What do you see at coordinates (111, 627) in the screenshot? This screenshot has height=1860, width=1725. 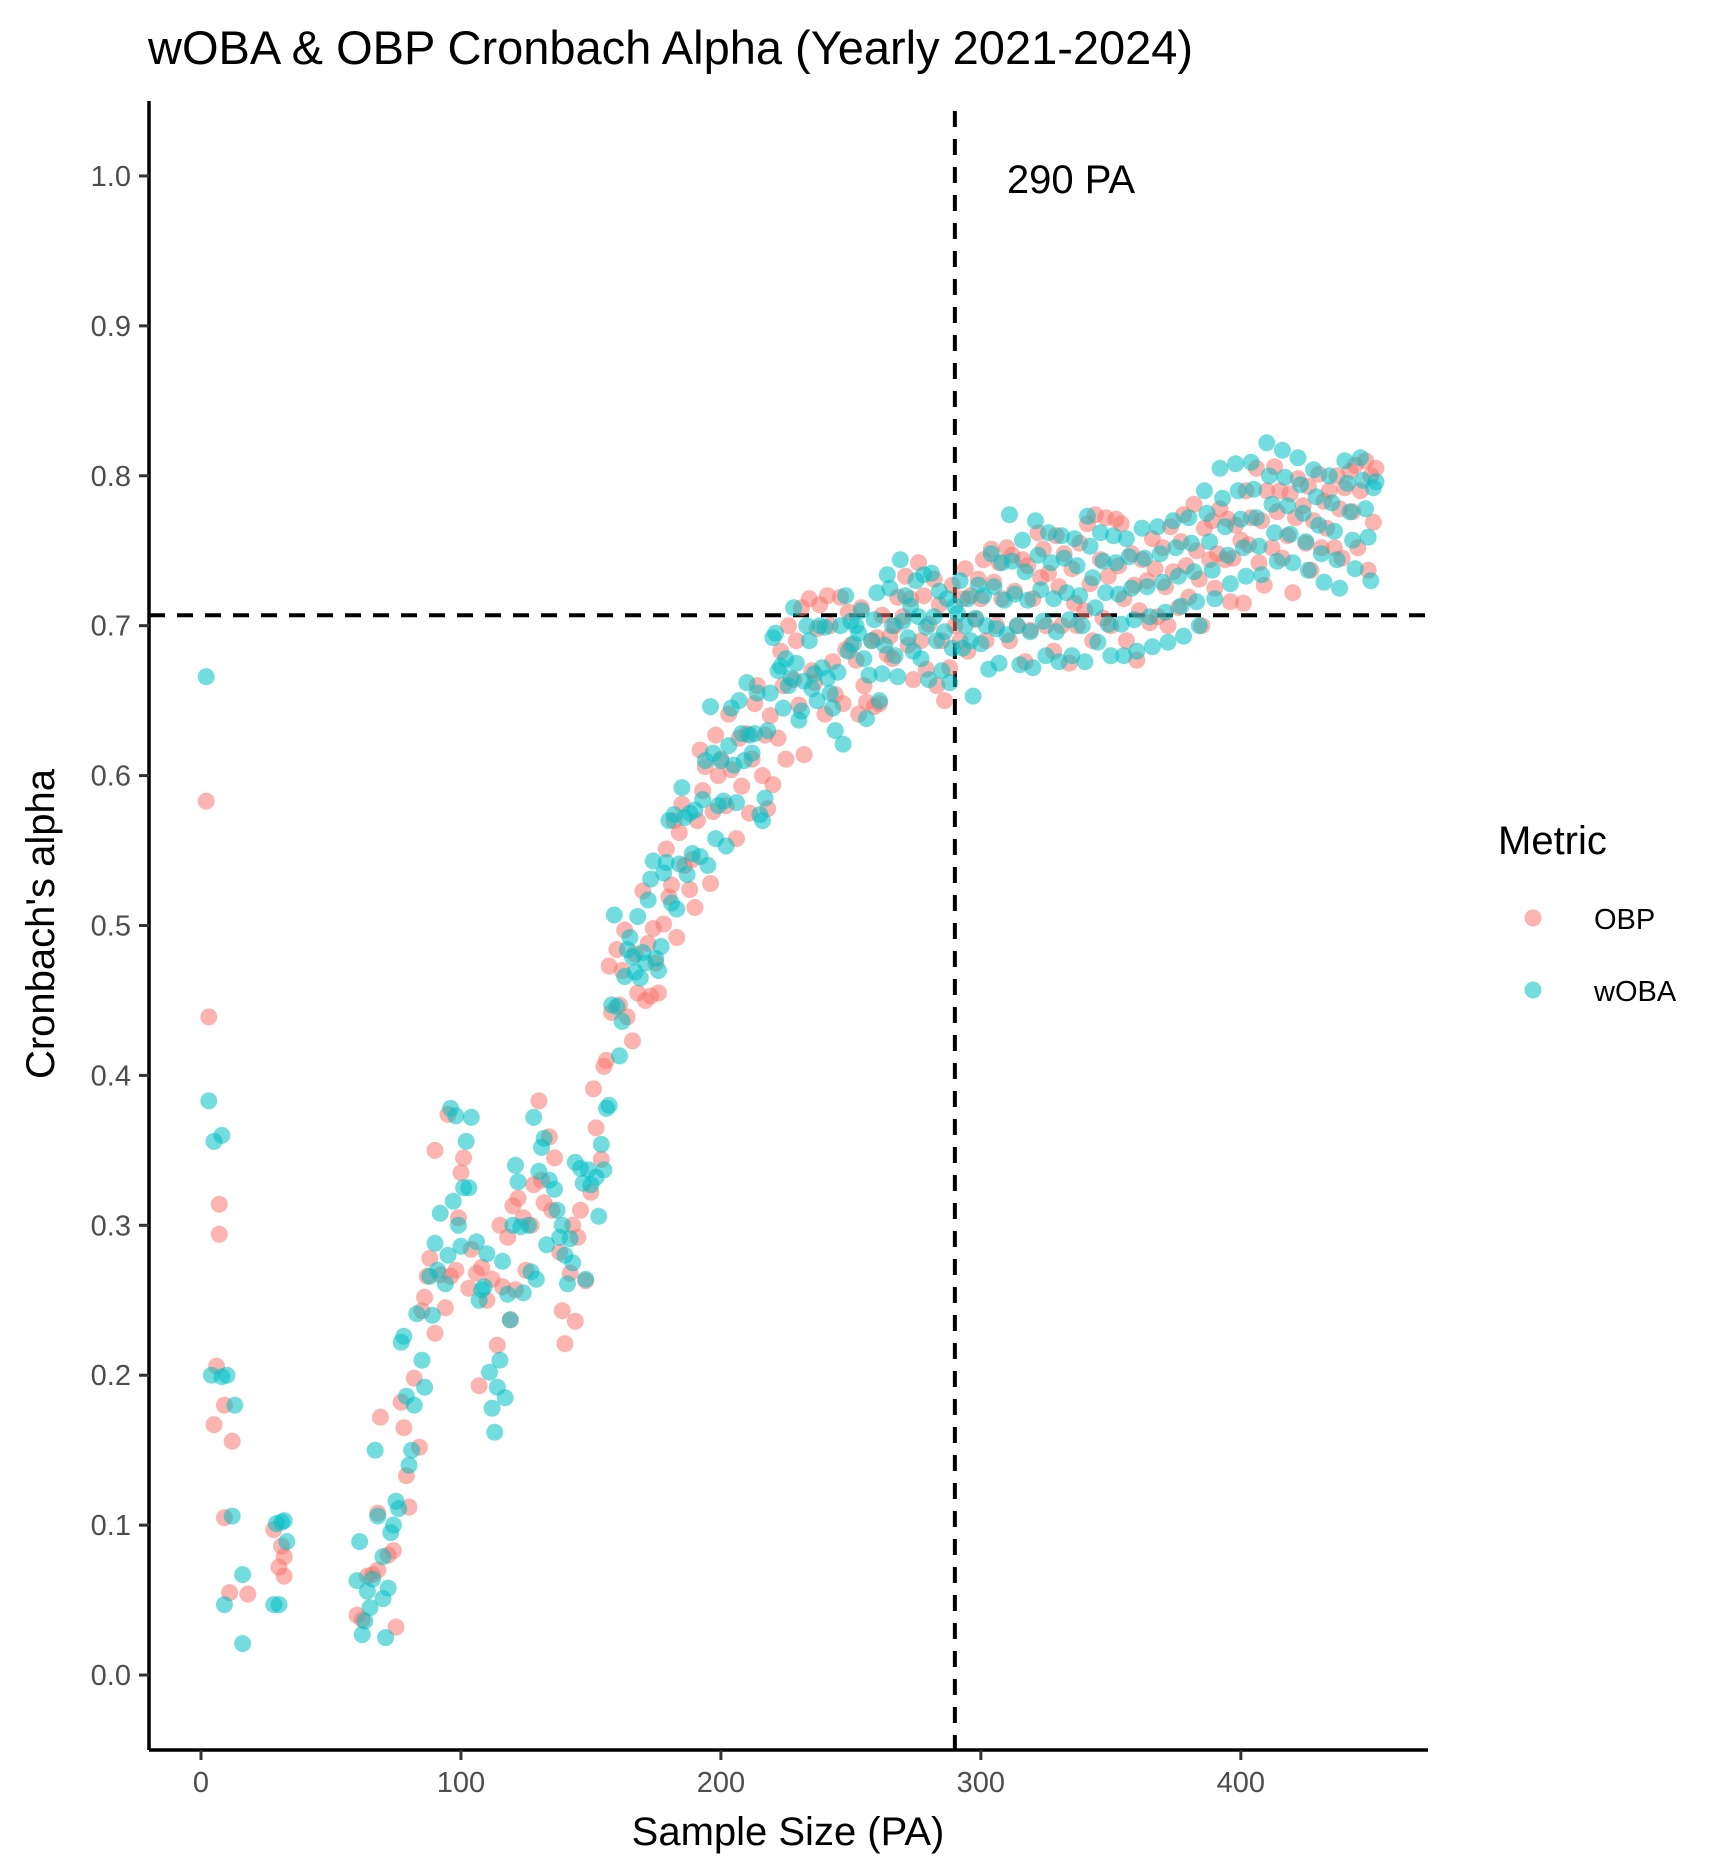 I see `y-tick-label-7: 0.7` at bounding box center [111, 627].